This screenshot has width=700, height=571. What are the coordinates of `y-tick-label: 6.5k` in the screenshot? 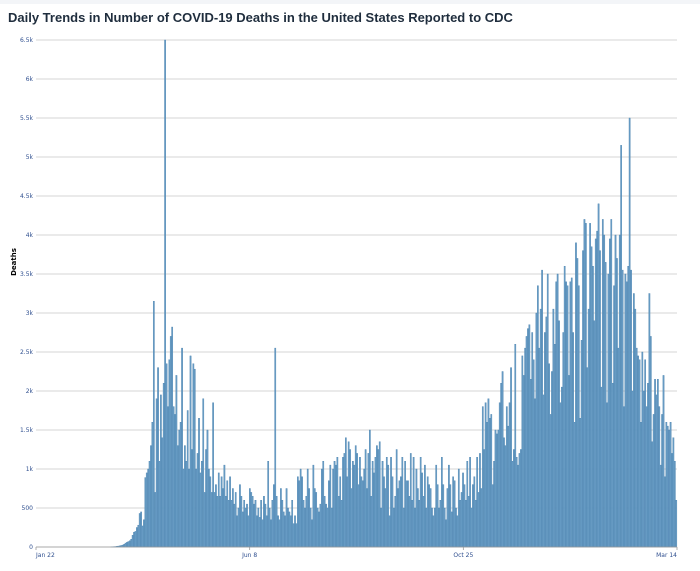 It's located at (27, 40).